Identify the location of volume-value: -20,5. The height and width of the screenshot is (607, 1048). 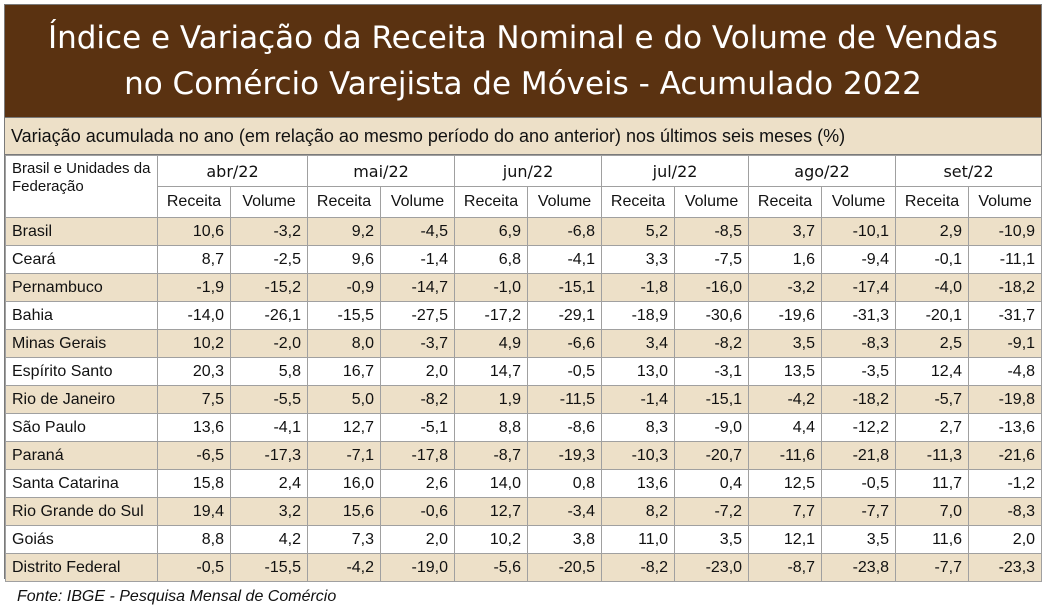
(565, 567).